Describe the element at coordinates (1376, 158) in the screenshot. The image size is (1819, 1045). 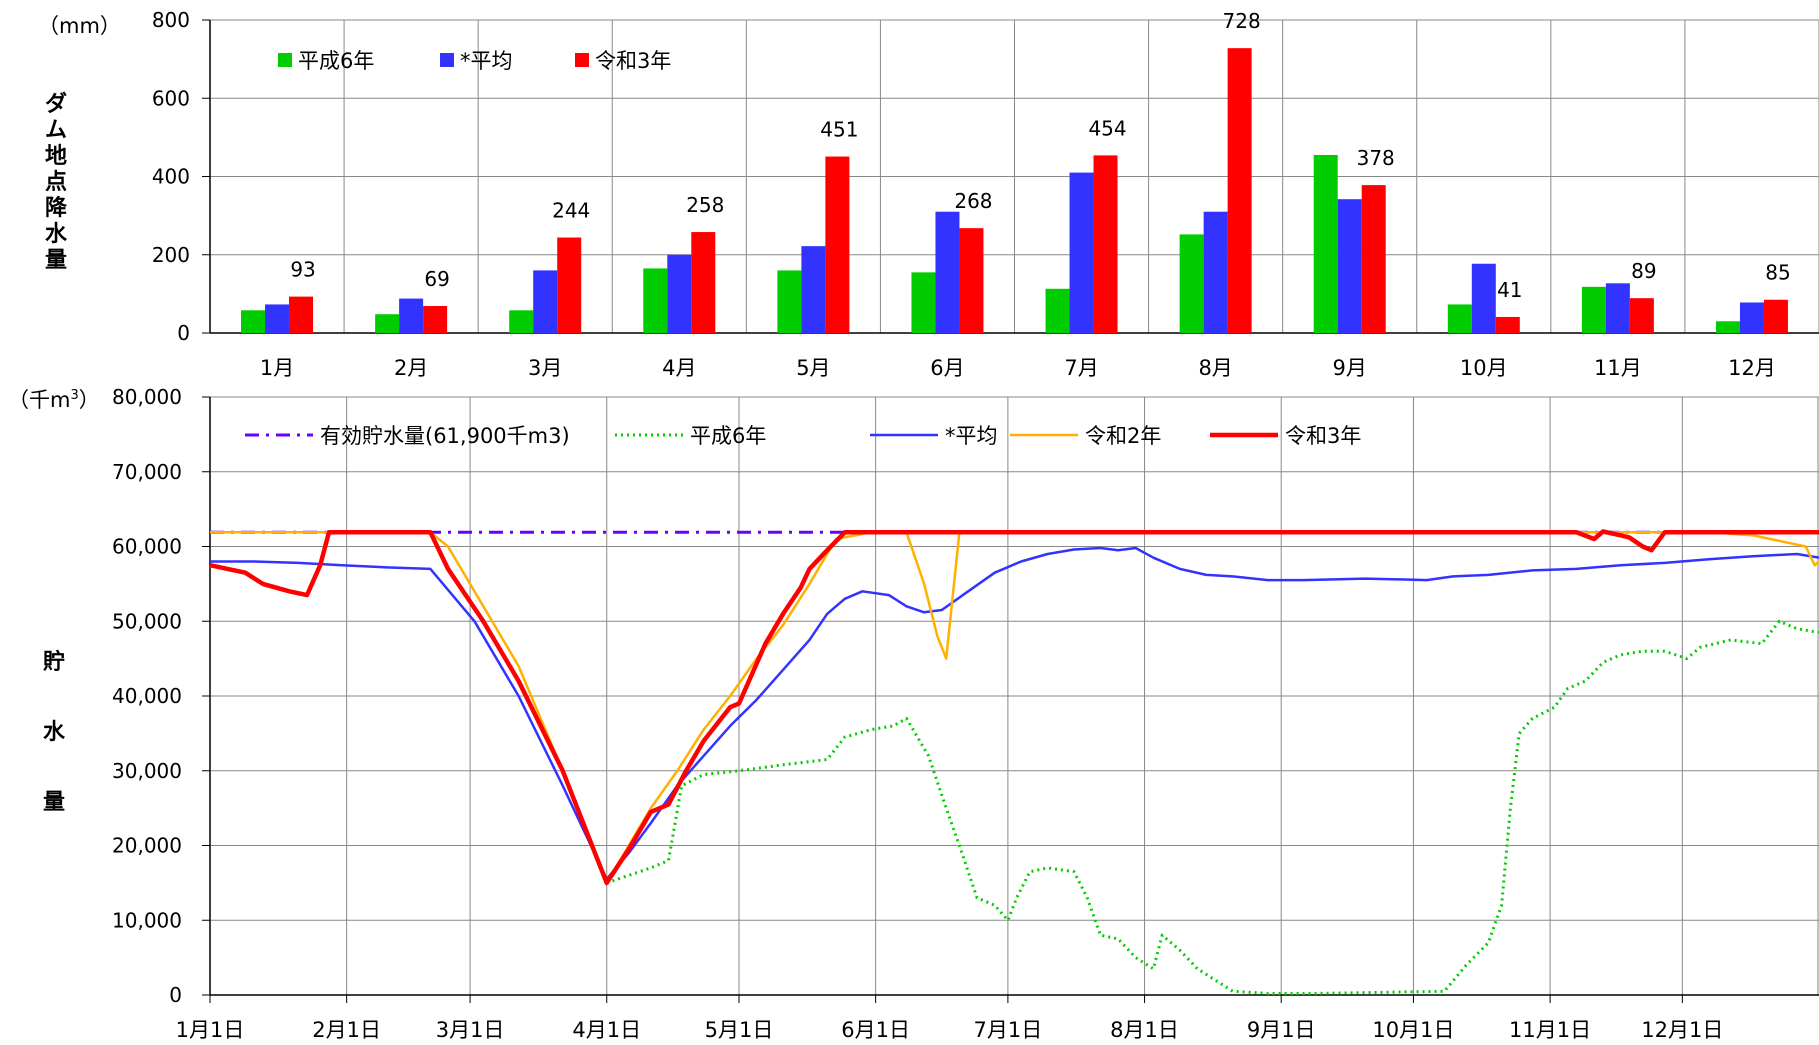
I see `bar-data-label: 378` at that location.